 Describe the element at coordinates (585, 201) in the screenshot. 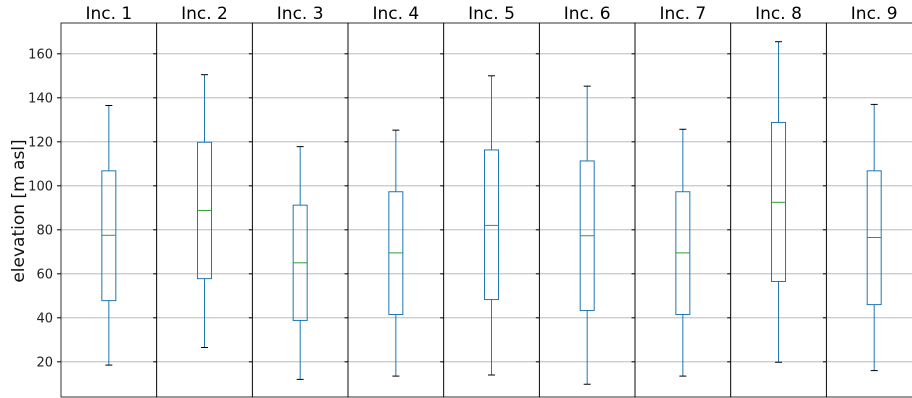

I see `panel-6: Inc. 6` at that location.